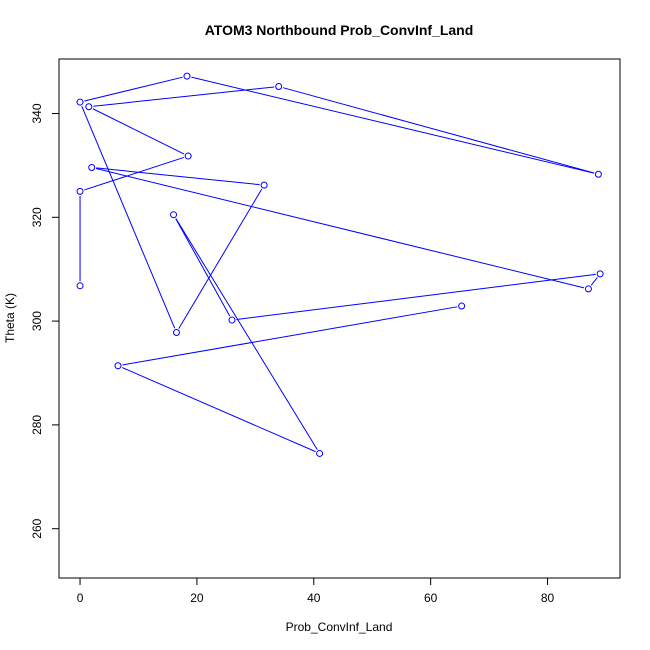 The image size is (650, 650). What do you see at coordinates (37, 425) in the screenshot?
I see `y-tick-label: 280` at bounding box center [37, 425].